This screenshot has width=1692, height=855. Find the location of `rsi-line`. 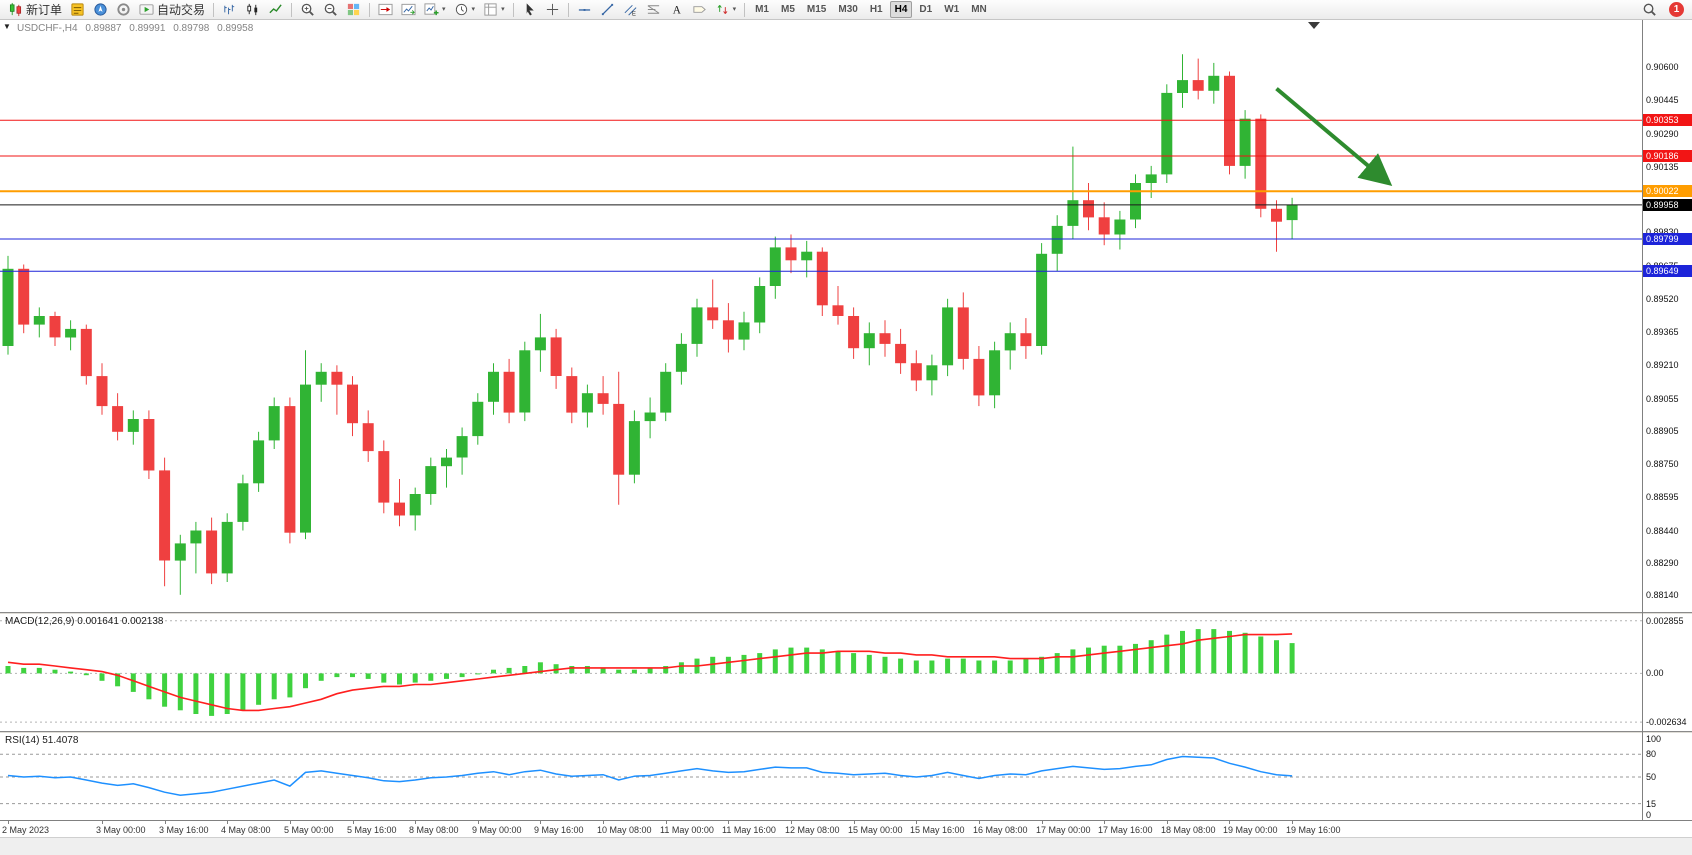

rsi-line is located at coordinates (650, 775).